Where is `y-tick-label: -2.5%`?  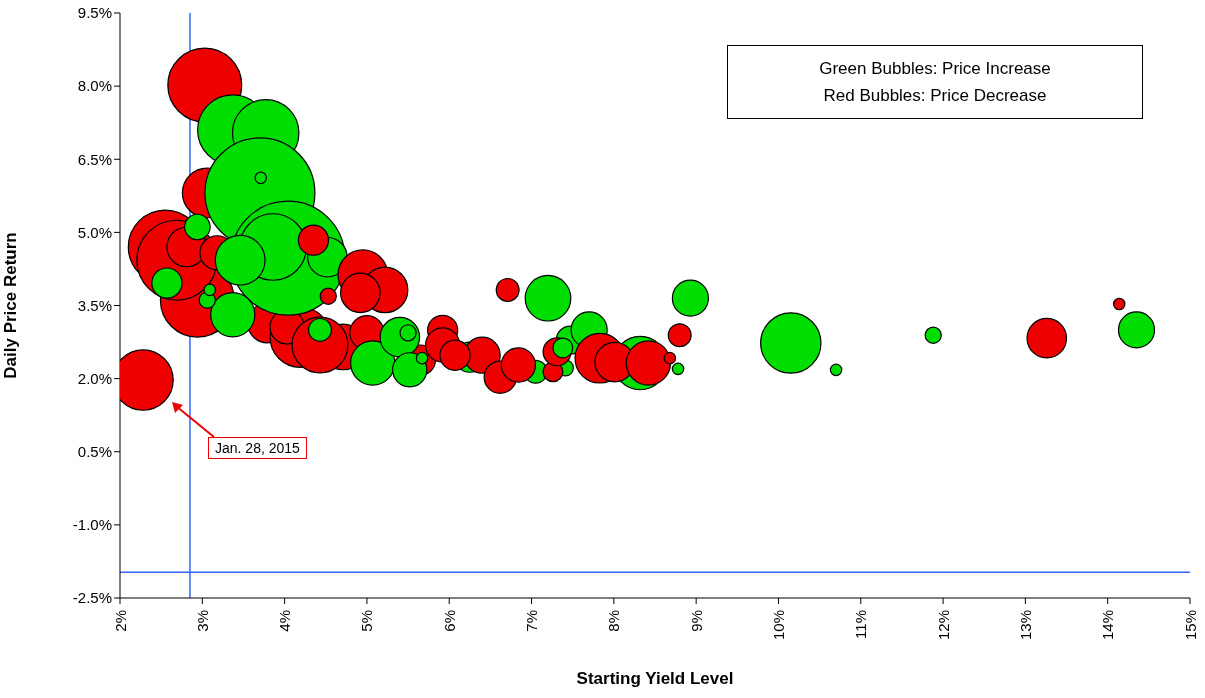 y-tick-label: -2.5% is located at coordinates (92, 598).